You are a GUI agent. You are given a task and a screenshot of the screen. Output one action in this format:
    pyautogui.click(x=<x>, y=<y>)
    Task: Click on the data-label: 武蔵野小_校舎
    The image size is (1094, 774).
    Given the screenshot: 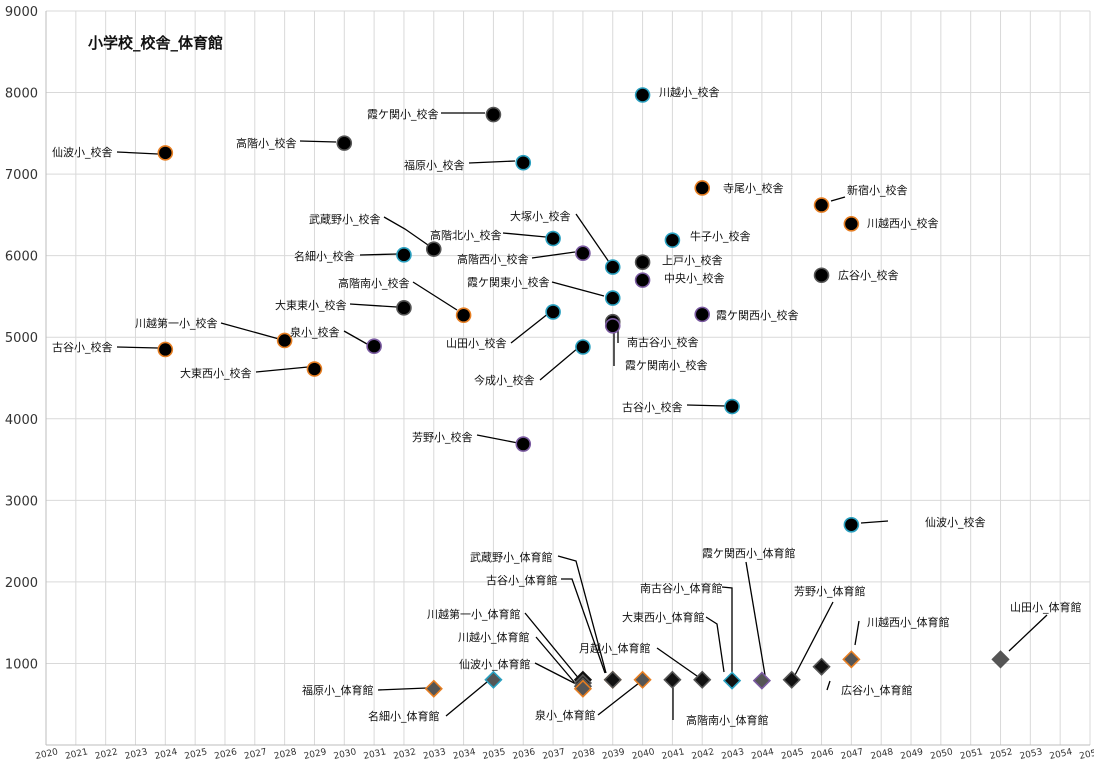 What is the action you would take?
    pyautogui.click(x=345, y=219)
    